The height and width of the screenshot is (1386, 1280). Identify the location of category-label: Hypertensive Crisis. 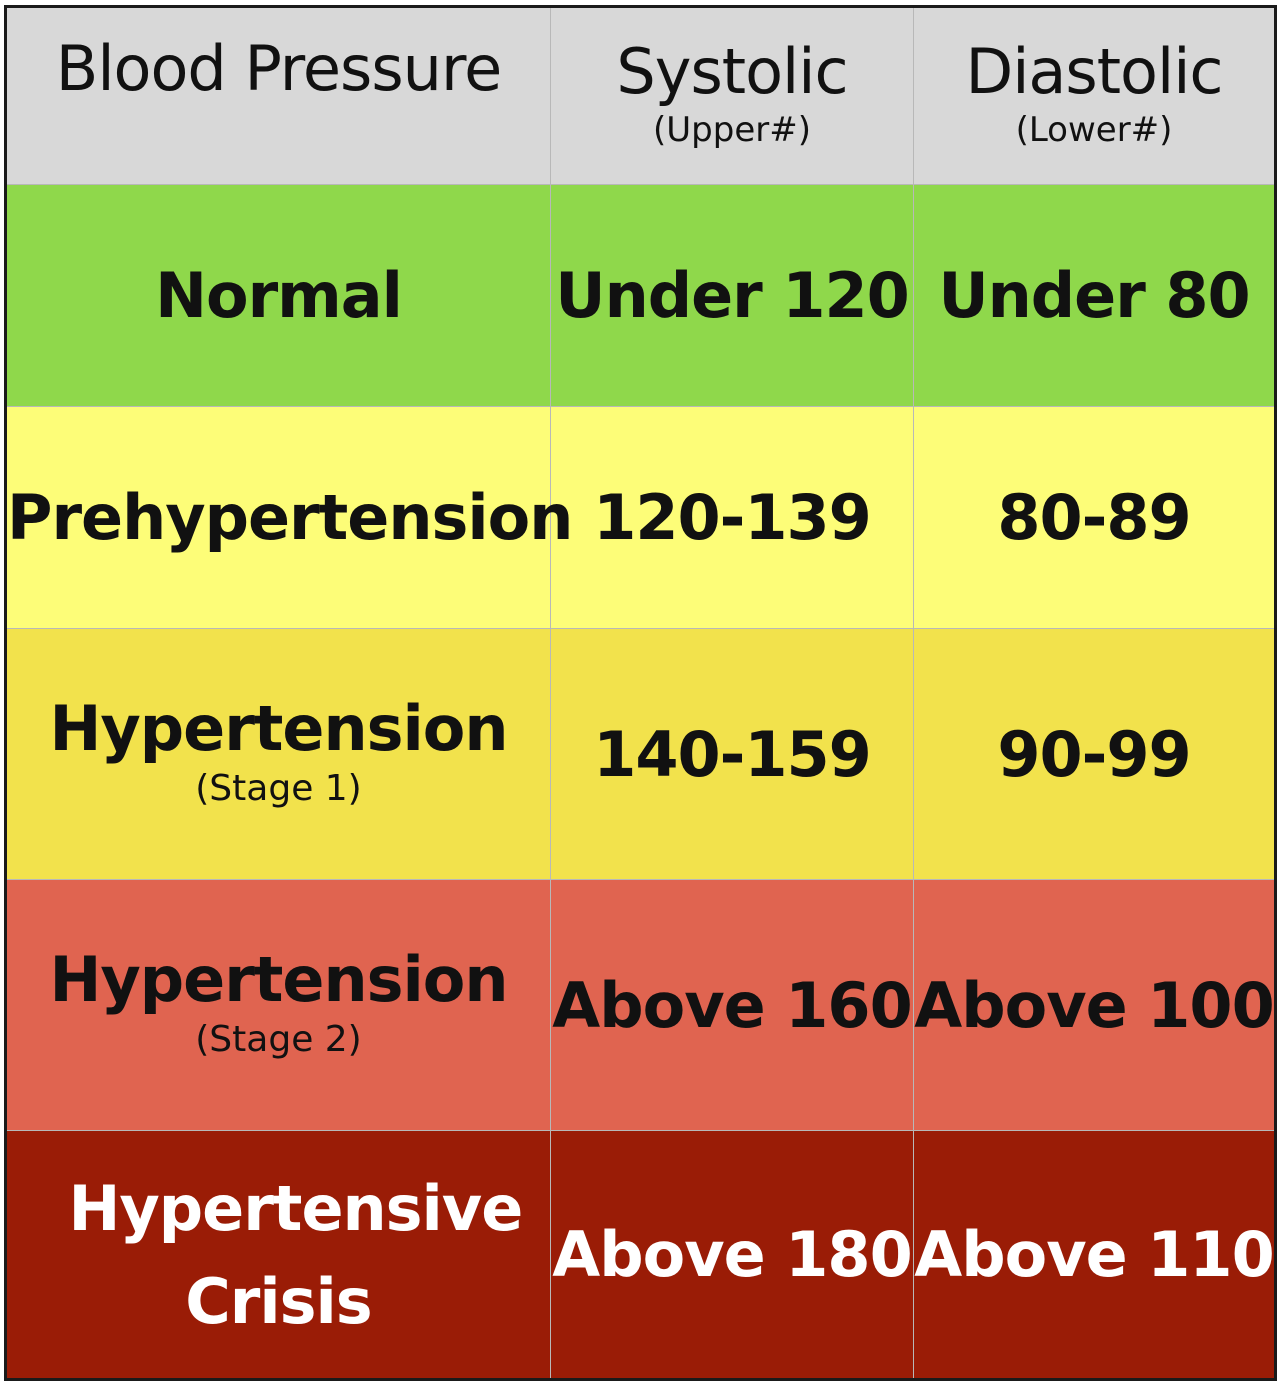
(296, 1254).